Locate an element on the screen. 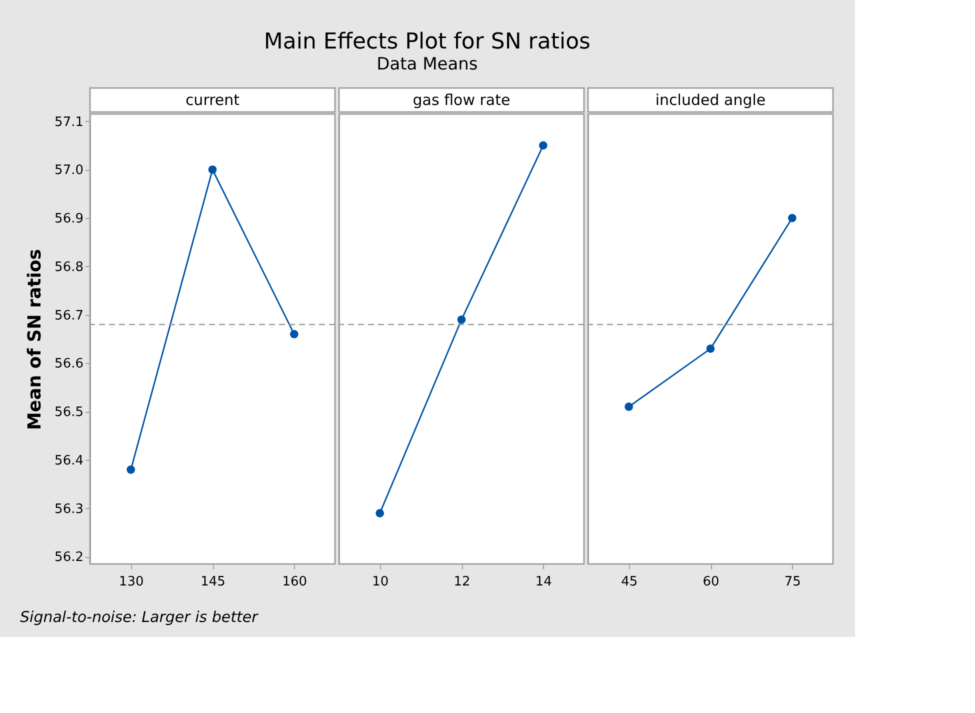 The width and height of the screenshot is (975, 713). x-tick-label: 130 is located at coordinates (131, 582).